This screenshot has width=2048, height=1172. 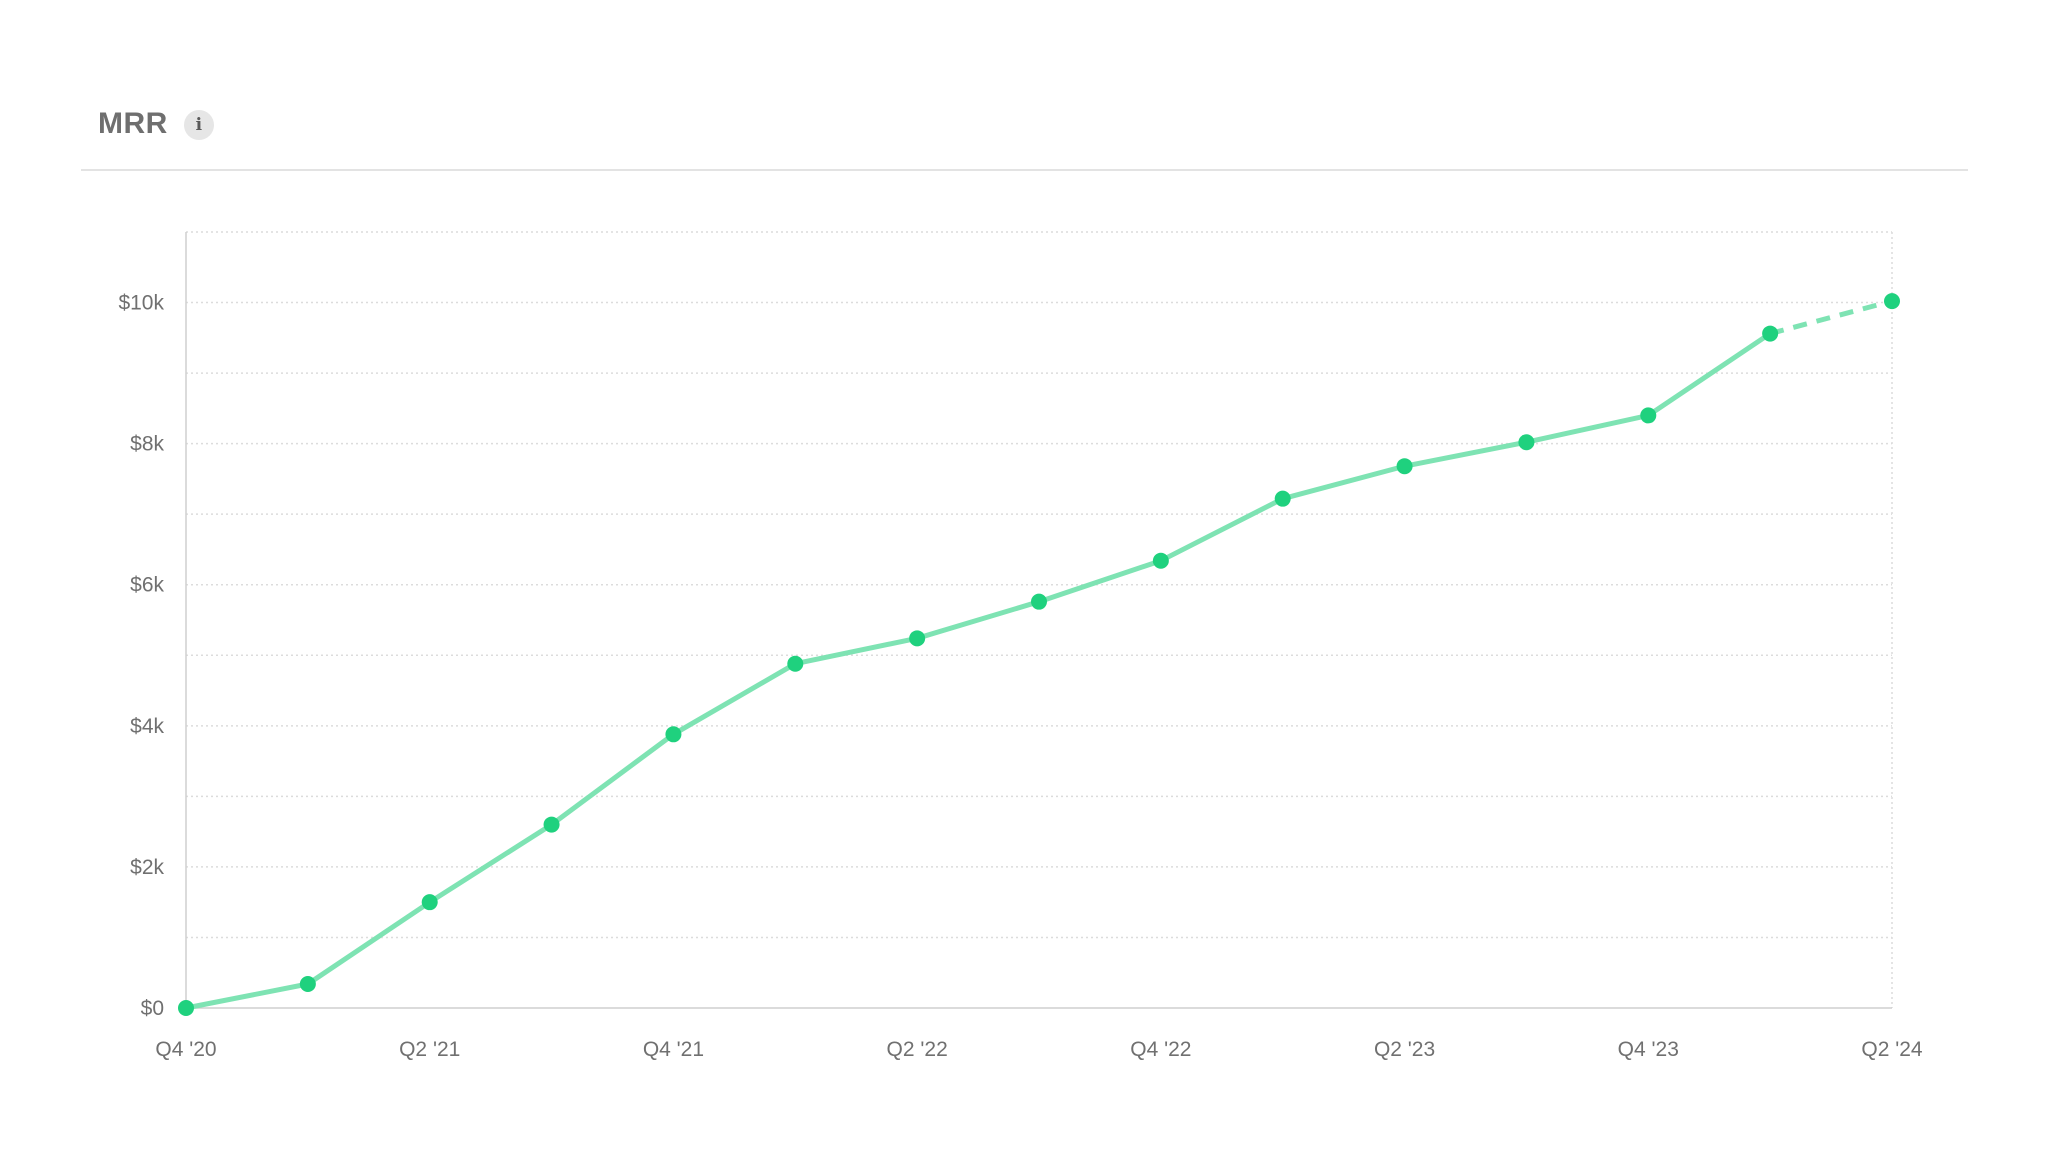 I want to click on x-tick-label: Q4 '22, so click(x=1160, y=1049).